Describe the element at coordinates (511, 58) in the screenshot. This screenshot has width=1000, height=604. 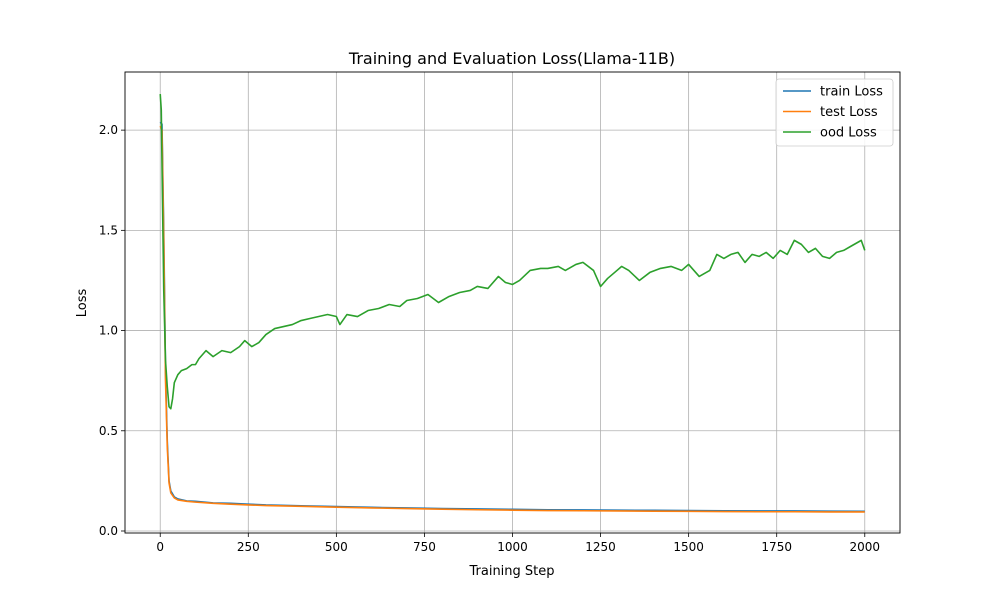
I see `chart-title: Training and Evaluation Loss(Llama-11B)` at that location.